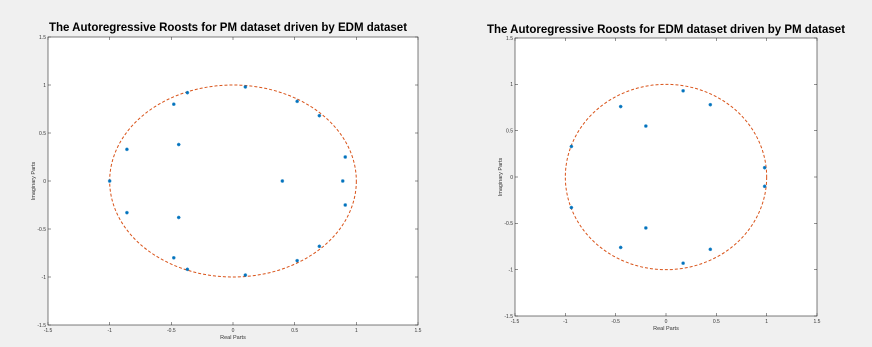 This screenshot has height=347, width=872. I want to click on unit-circle, so click(666, 177).